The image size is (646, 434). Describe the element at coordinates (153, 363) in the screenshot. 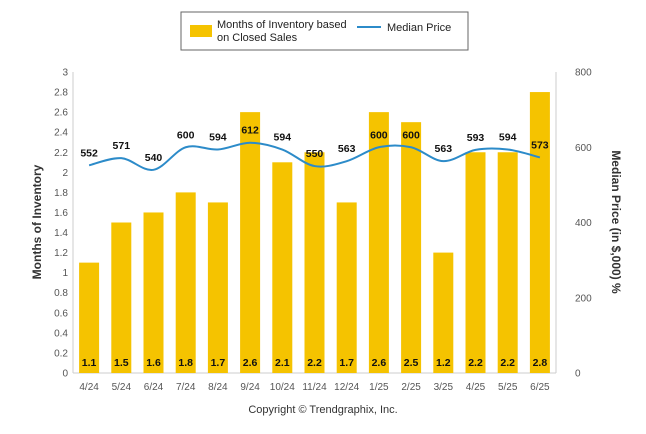

I see `bar-value-label: 1.6` at that location.